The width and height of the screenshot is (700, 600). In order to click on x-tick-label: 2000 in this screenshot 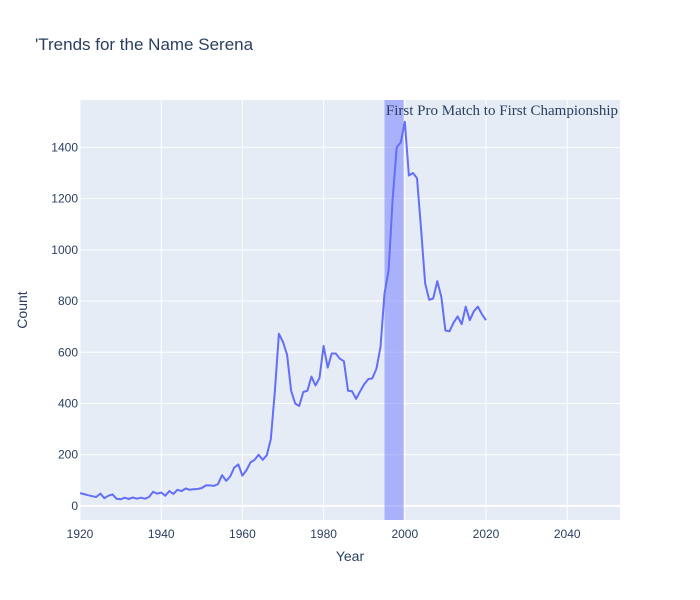, I will do `click(404, 534)`.